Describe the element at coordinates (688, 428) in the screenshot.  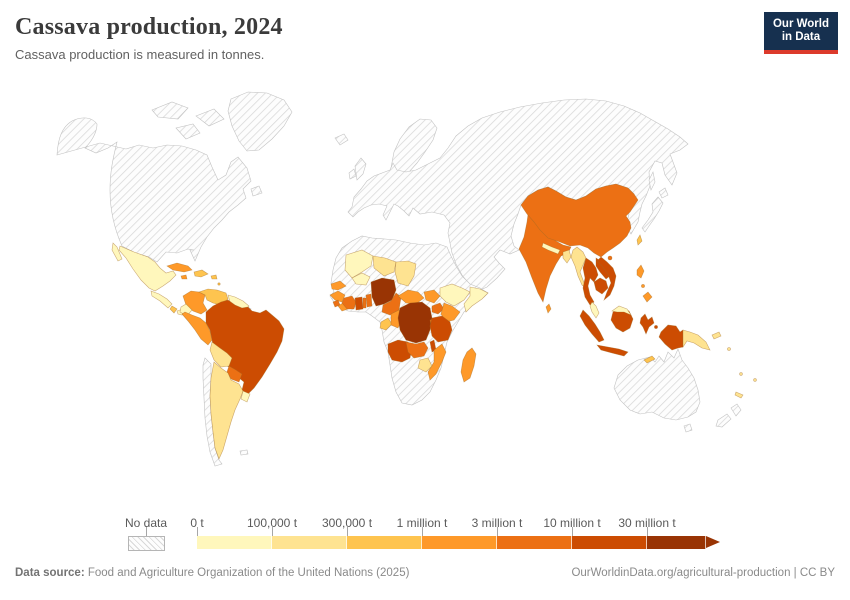
I see `country-tasmania` at that location.